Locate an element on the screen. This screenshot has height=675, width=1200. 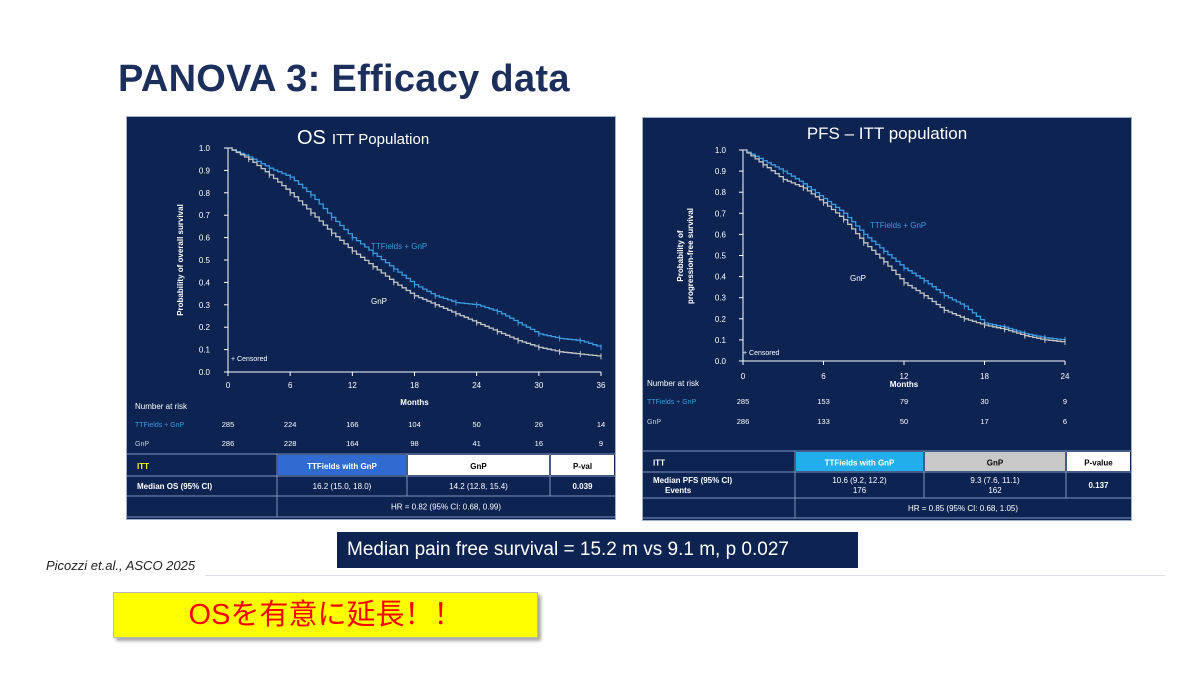
table-row-label: Median OS (95% CI) is located at coordinates (174, 486).